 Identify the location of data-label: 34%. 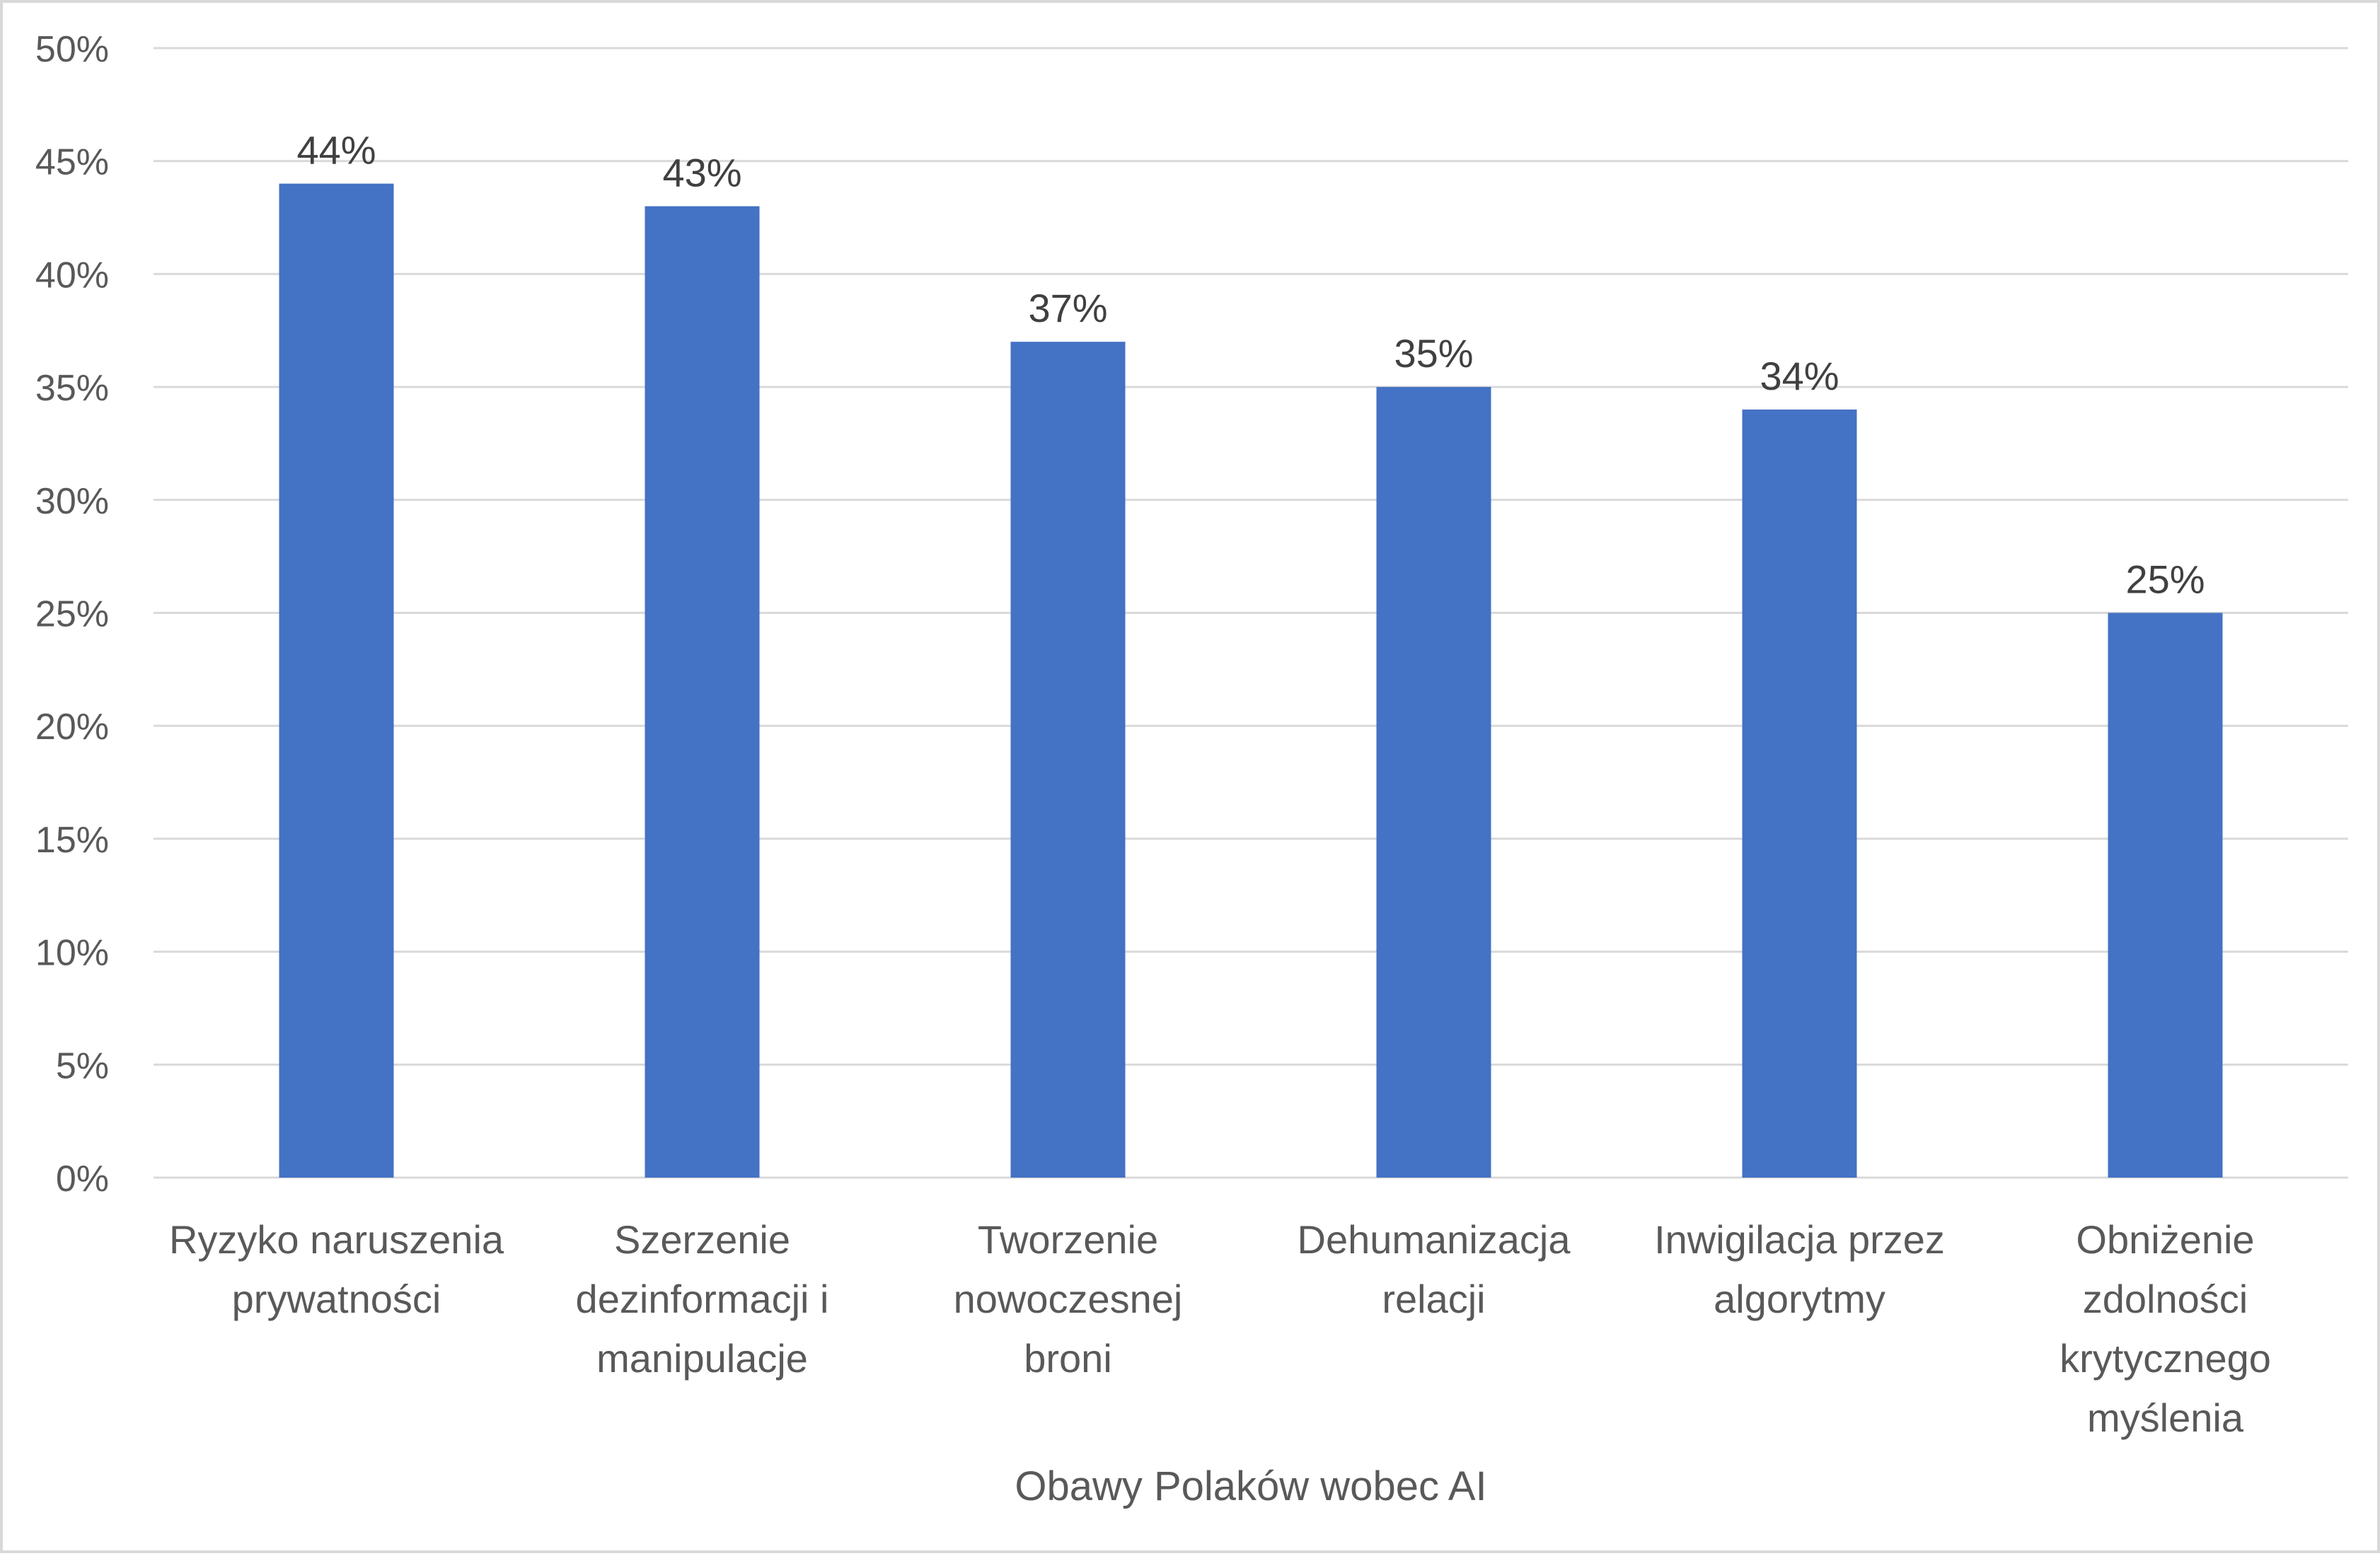
(1799, 376).